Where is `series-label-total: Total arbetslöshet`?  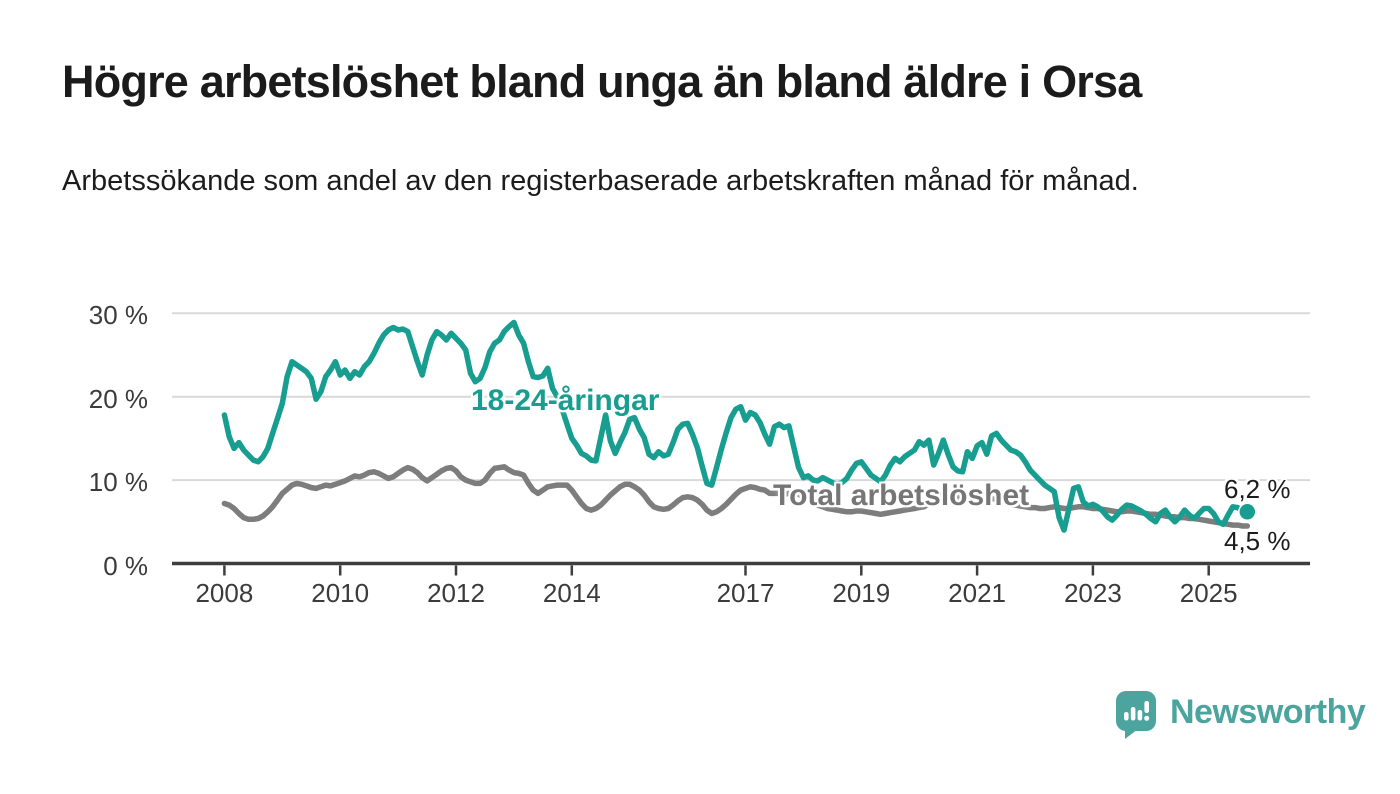
series-label-total: Total arbetslöshet is located at coordinates (901, 495).